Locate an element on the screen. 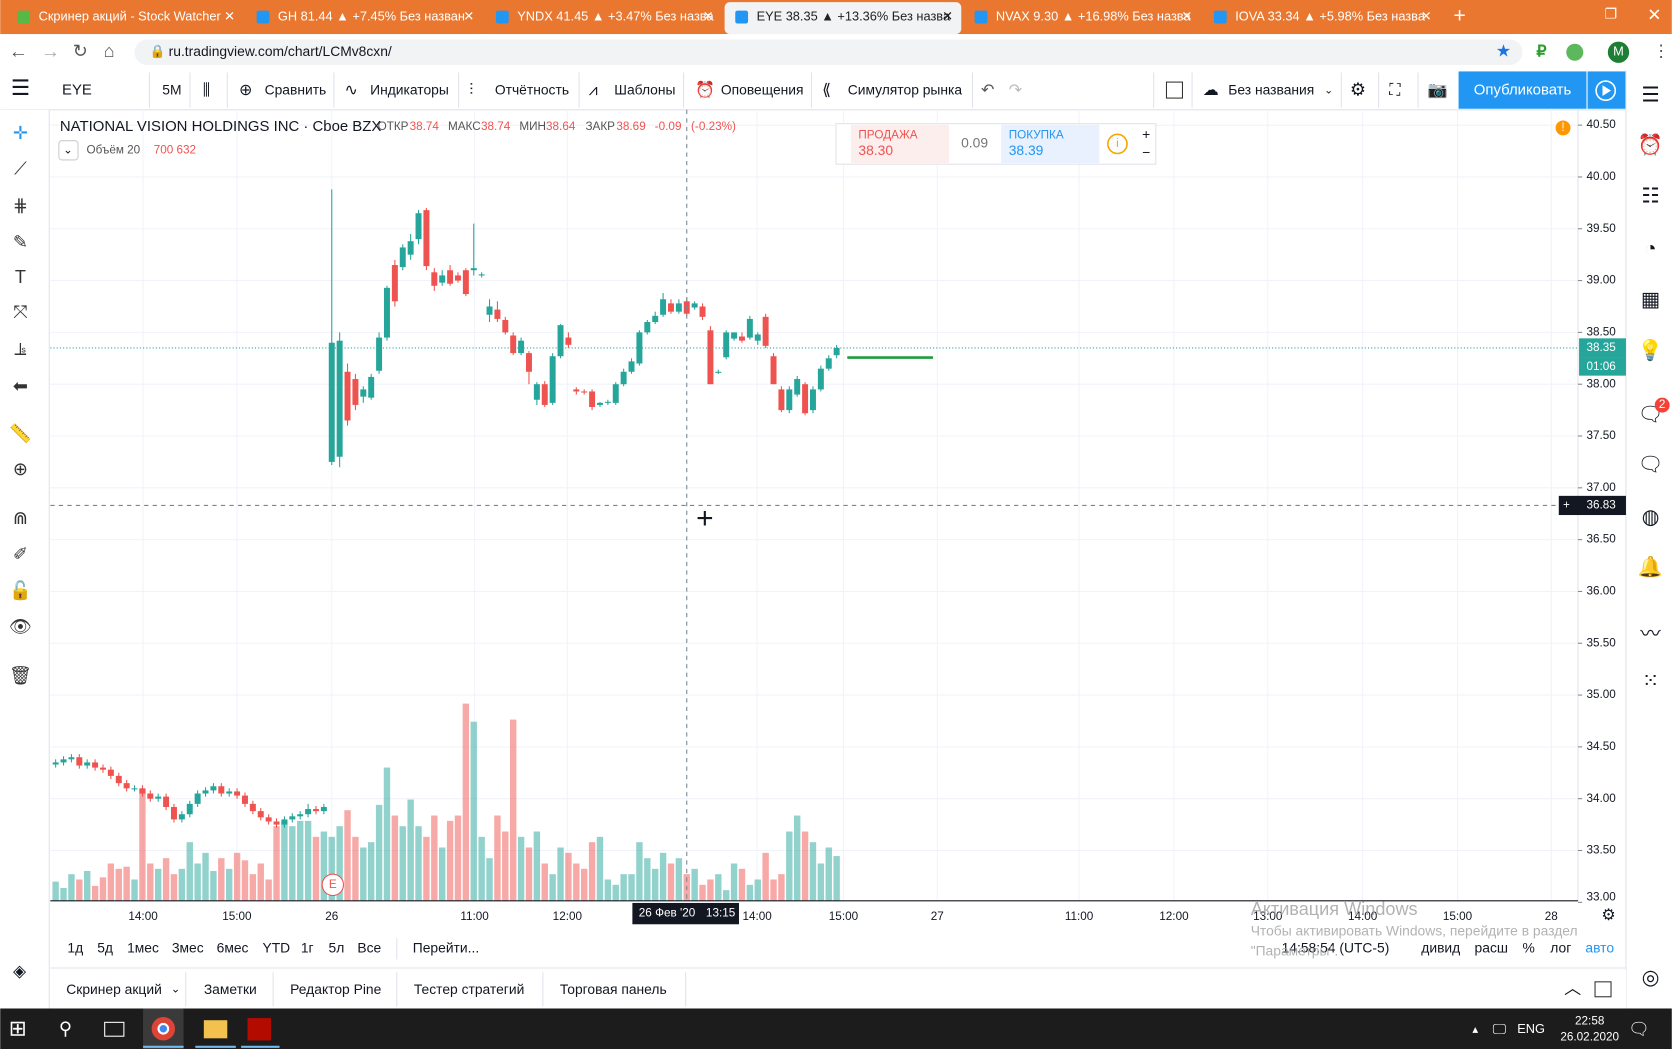 The width and height of the screenshot is (1672, 1054). sidebar-icon: 🗨 is located at coordinates (1651, 465).